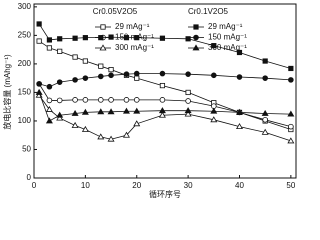 Image resolution: width=320 pixels, height=240 pixels. I want to click on y-tick-label: 150, so click(25, 92).